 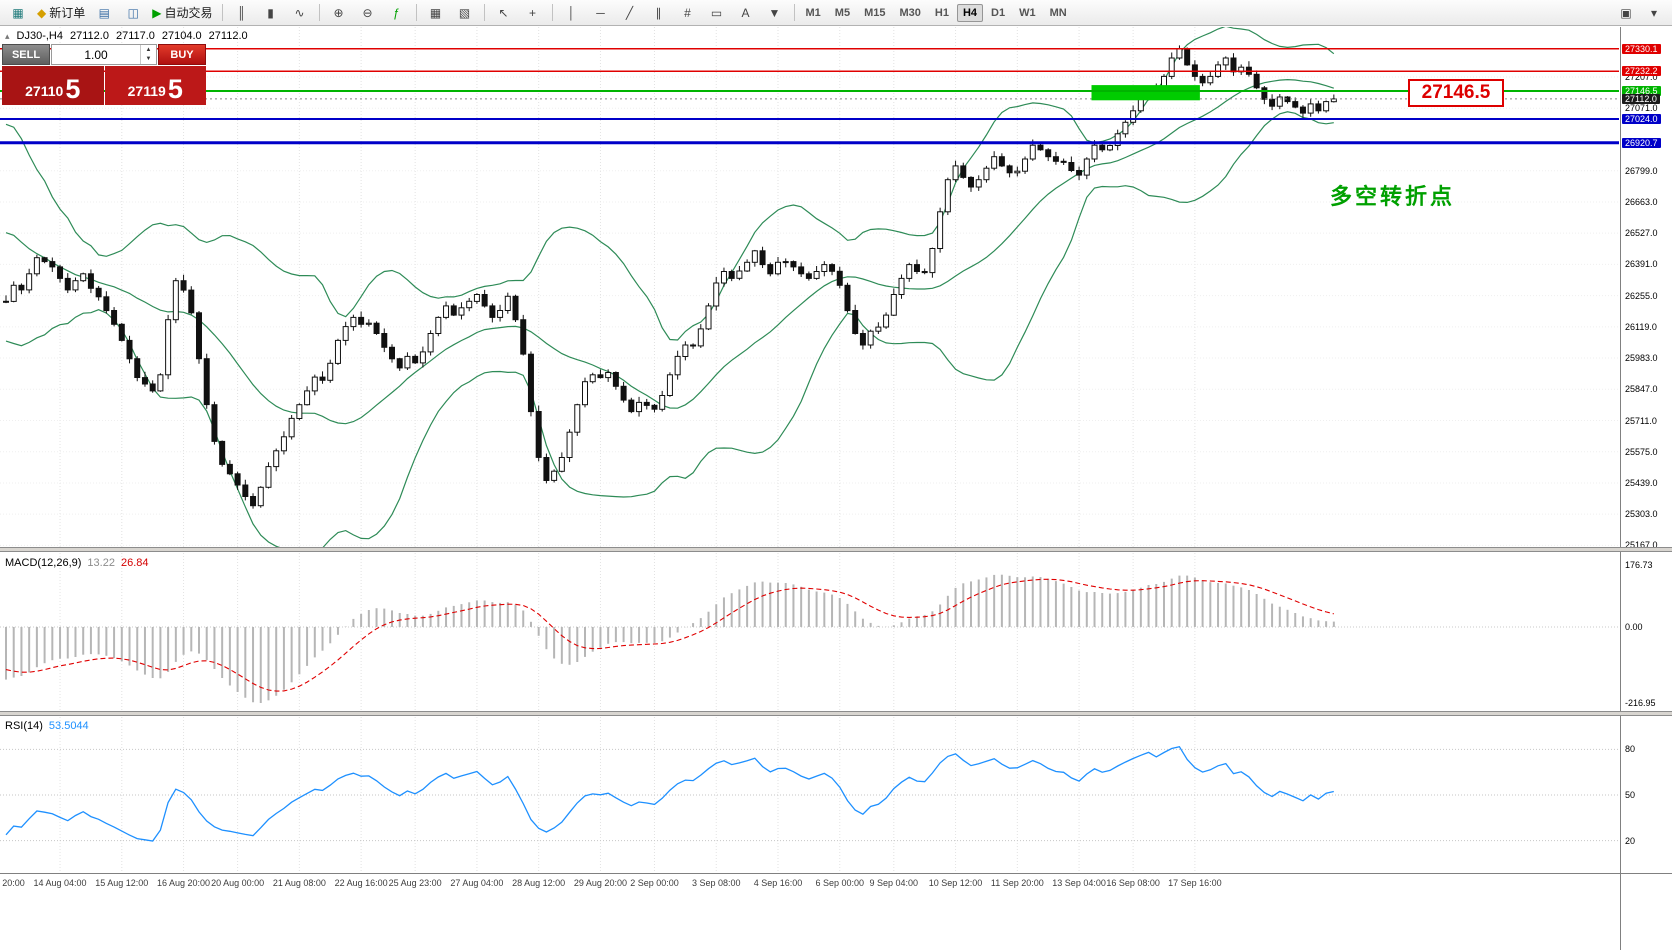 I want to click on cursor-button: ↖, so click(x=504, y=13).